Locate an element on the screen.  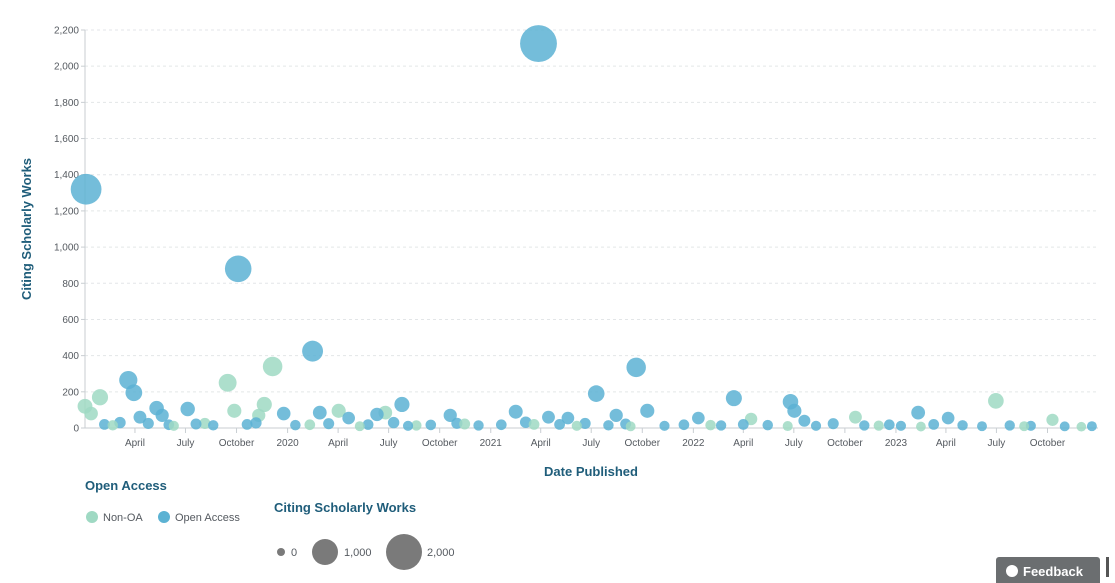
legend-open-access-swatch is located at coordinates (164, 517).